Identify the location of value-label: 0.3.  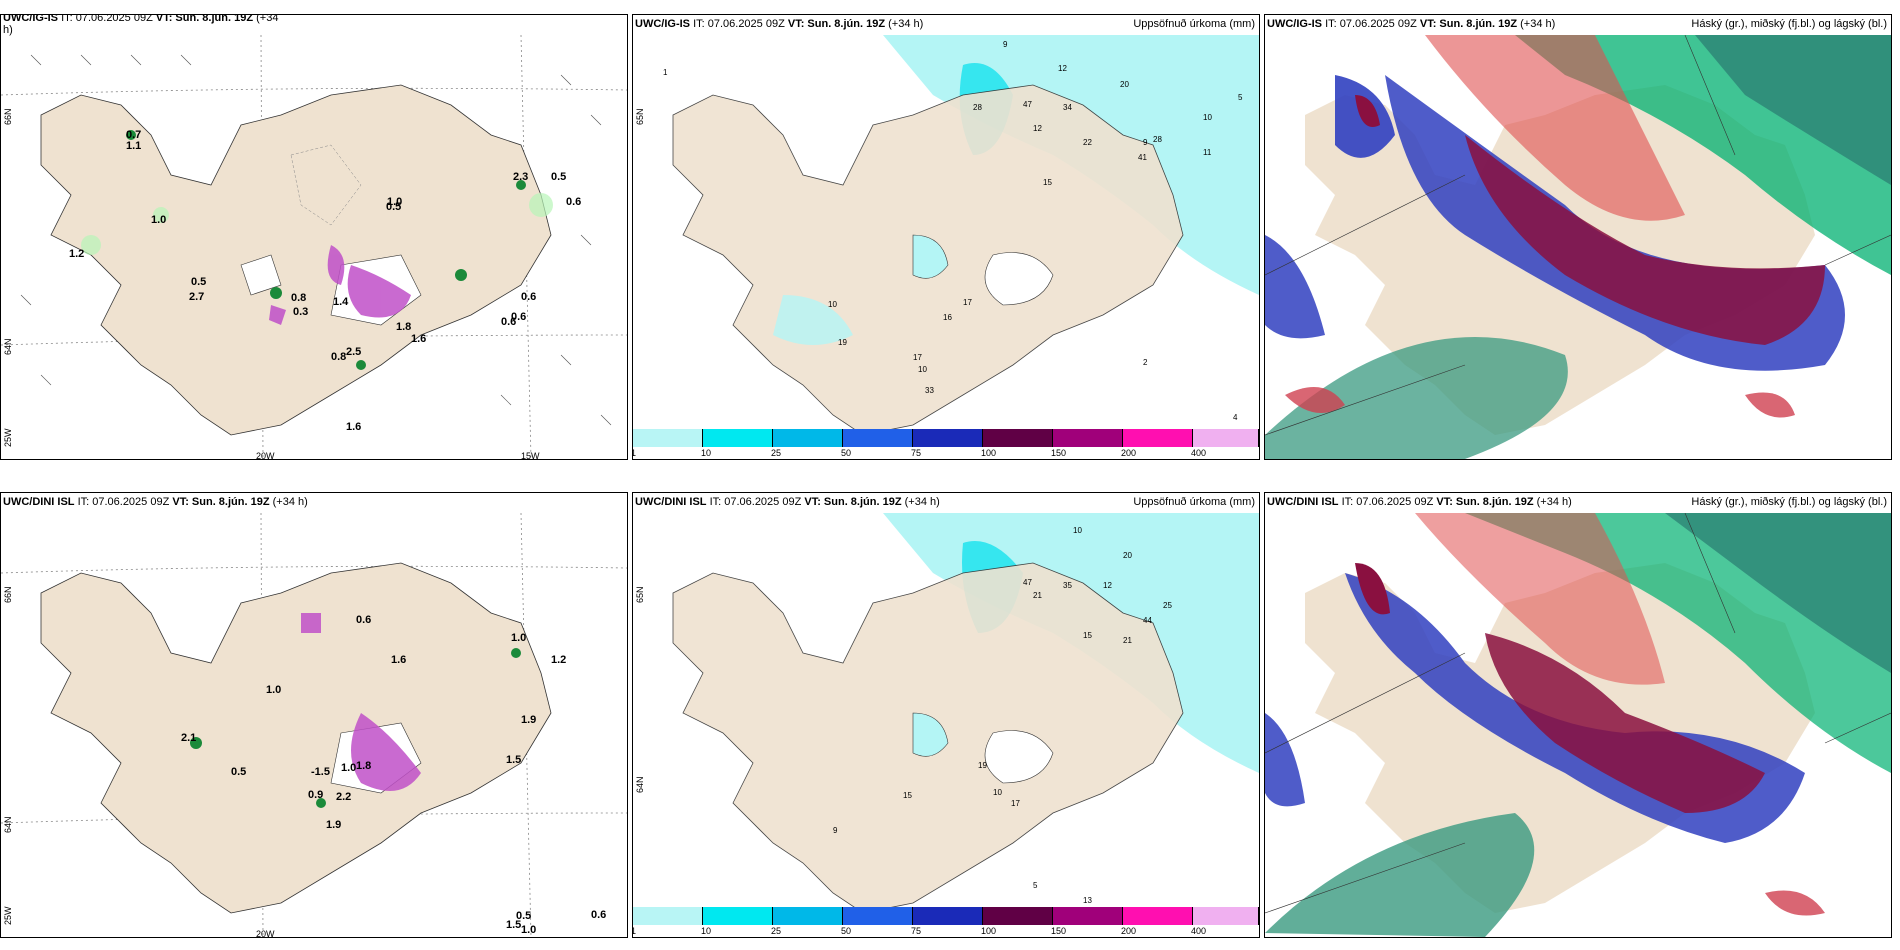
(300, 312).